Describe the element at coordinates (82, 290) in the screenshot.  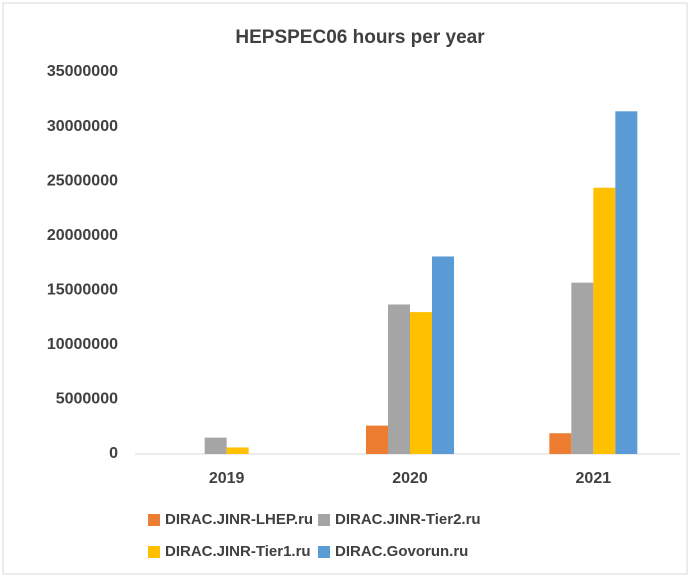
I see `y-tick-label: 15000000` at that location.